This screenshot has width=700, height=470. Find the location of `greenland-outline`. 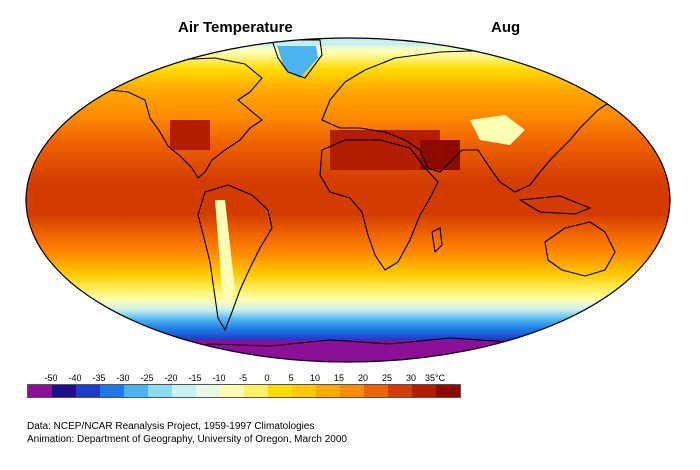

greenland-outline is located at coordinates (297, 59).